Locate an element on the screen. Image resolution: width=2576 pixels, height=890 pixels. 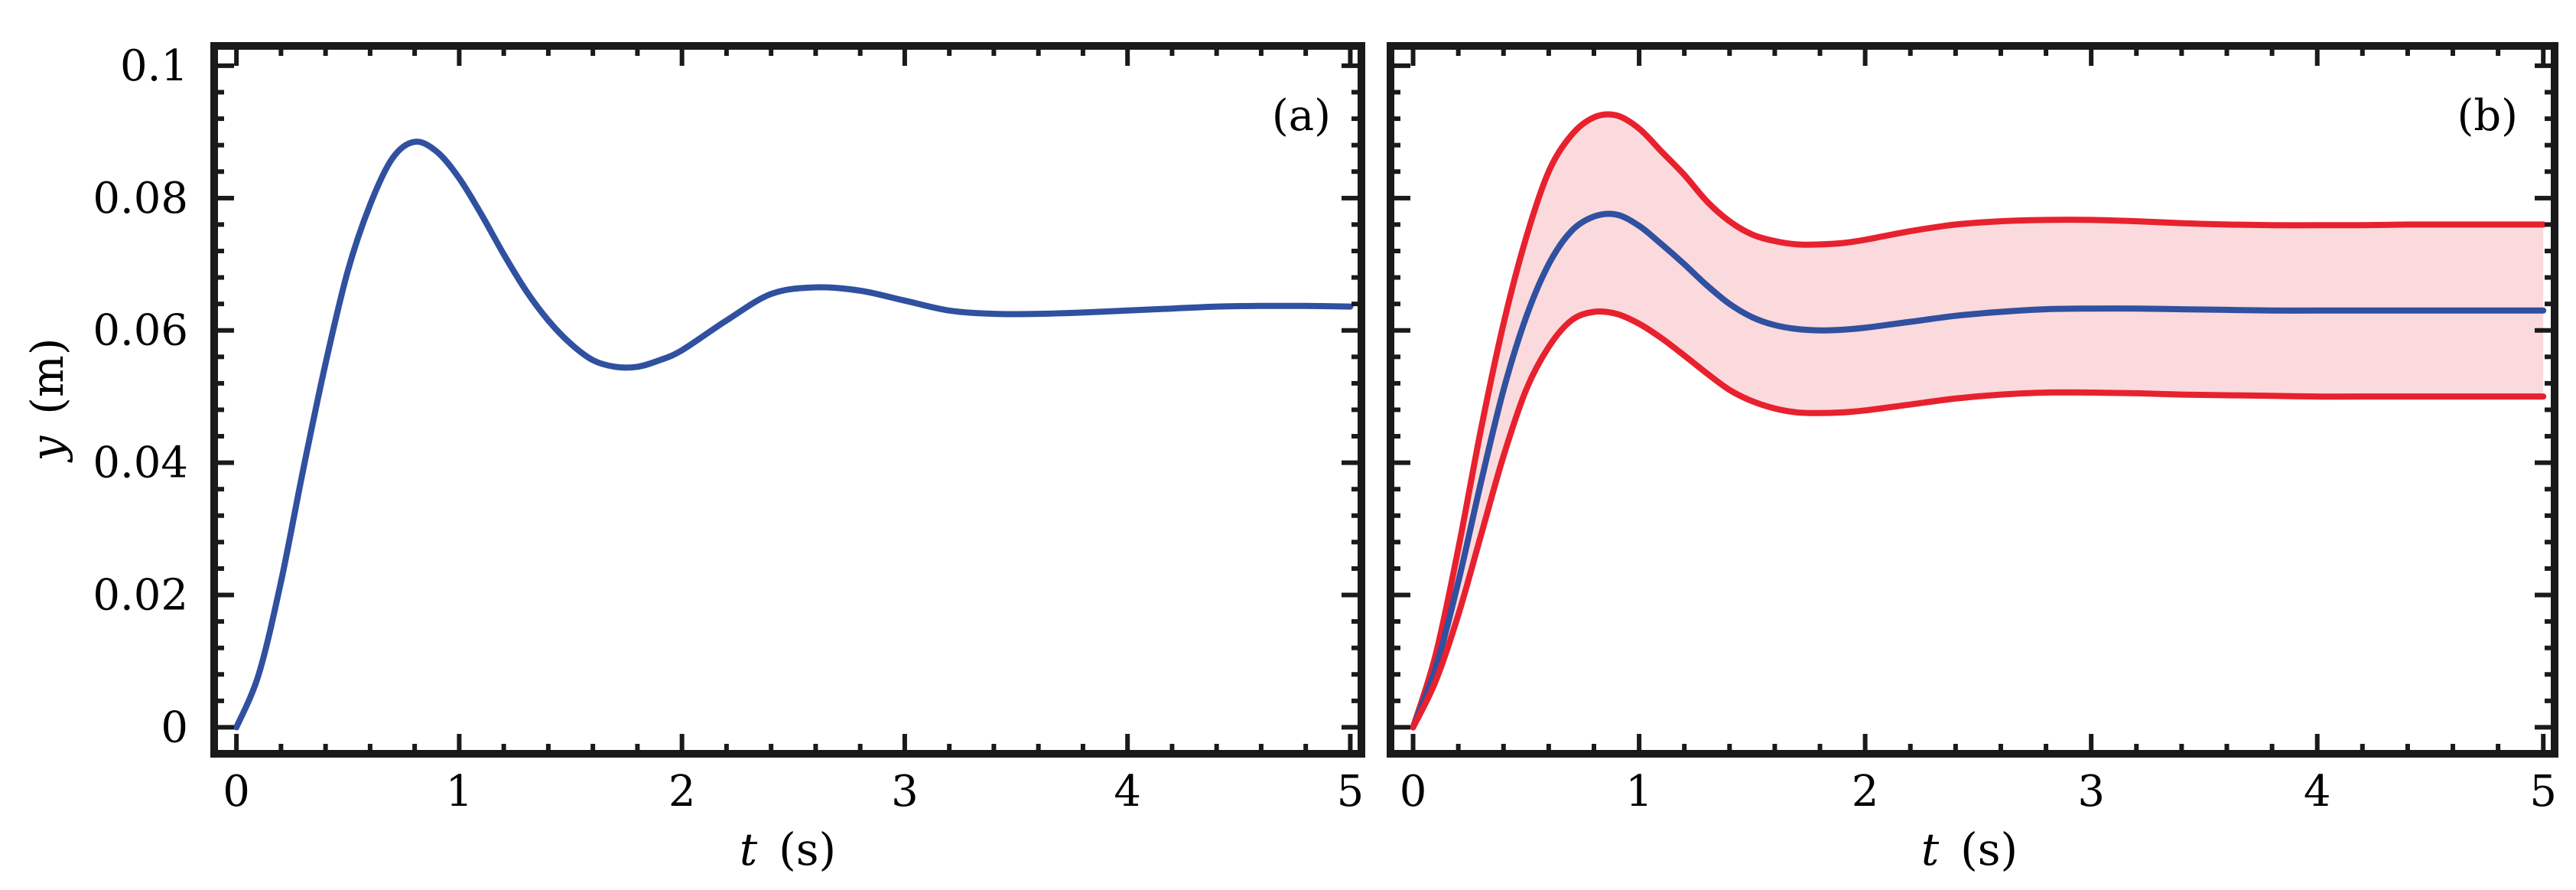
panel-a-y-axis-unit: (m) is located at coordinates (47, 376).